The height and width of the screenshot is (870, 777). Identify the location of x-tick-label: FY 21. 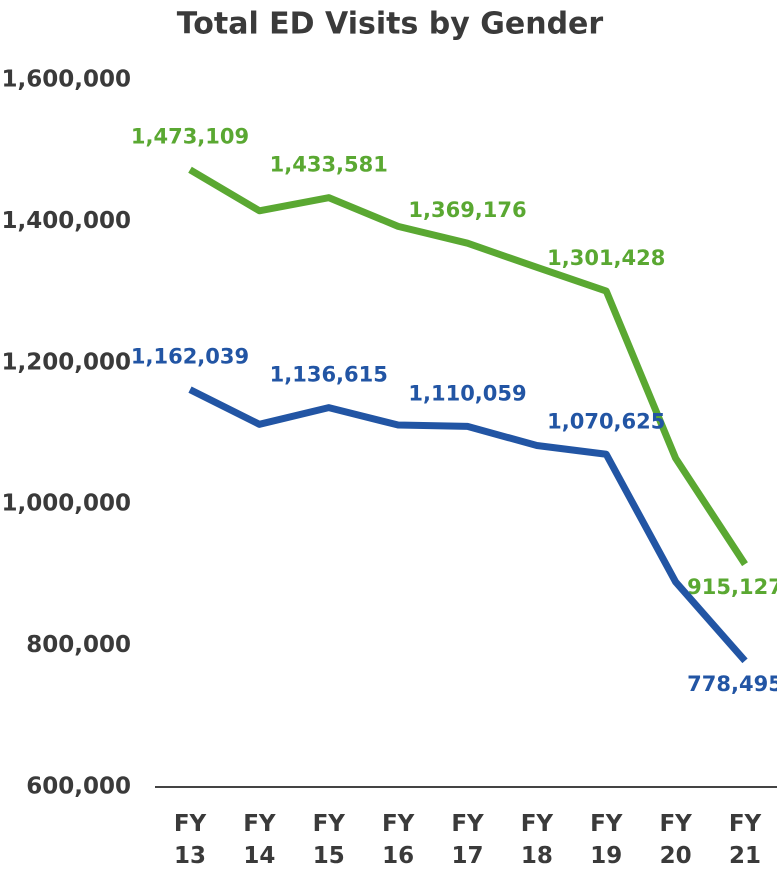
(745, 840).